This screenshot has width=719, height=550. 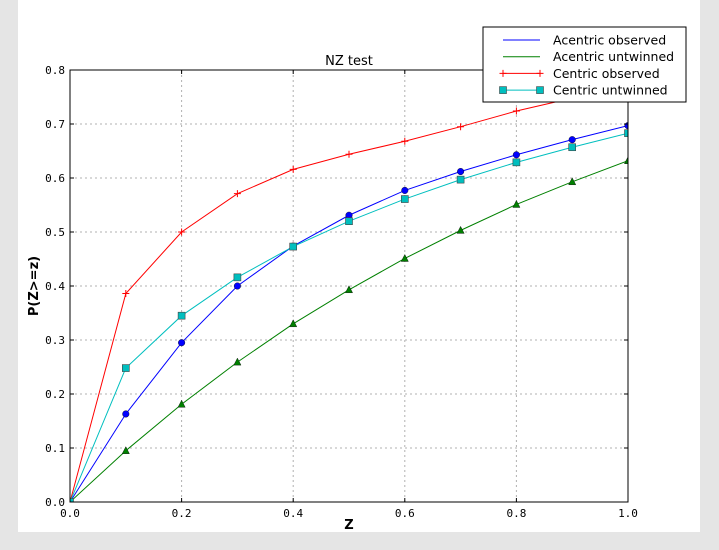 I want to click on legend-label: Centric observed, so click(x=606, y=73).